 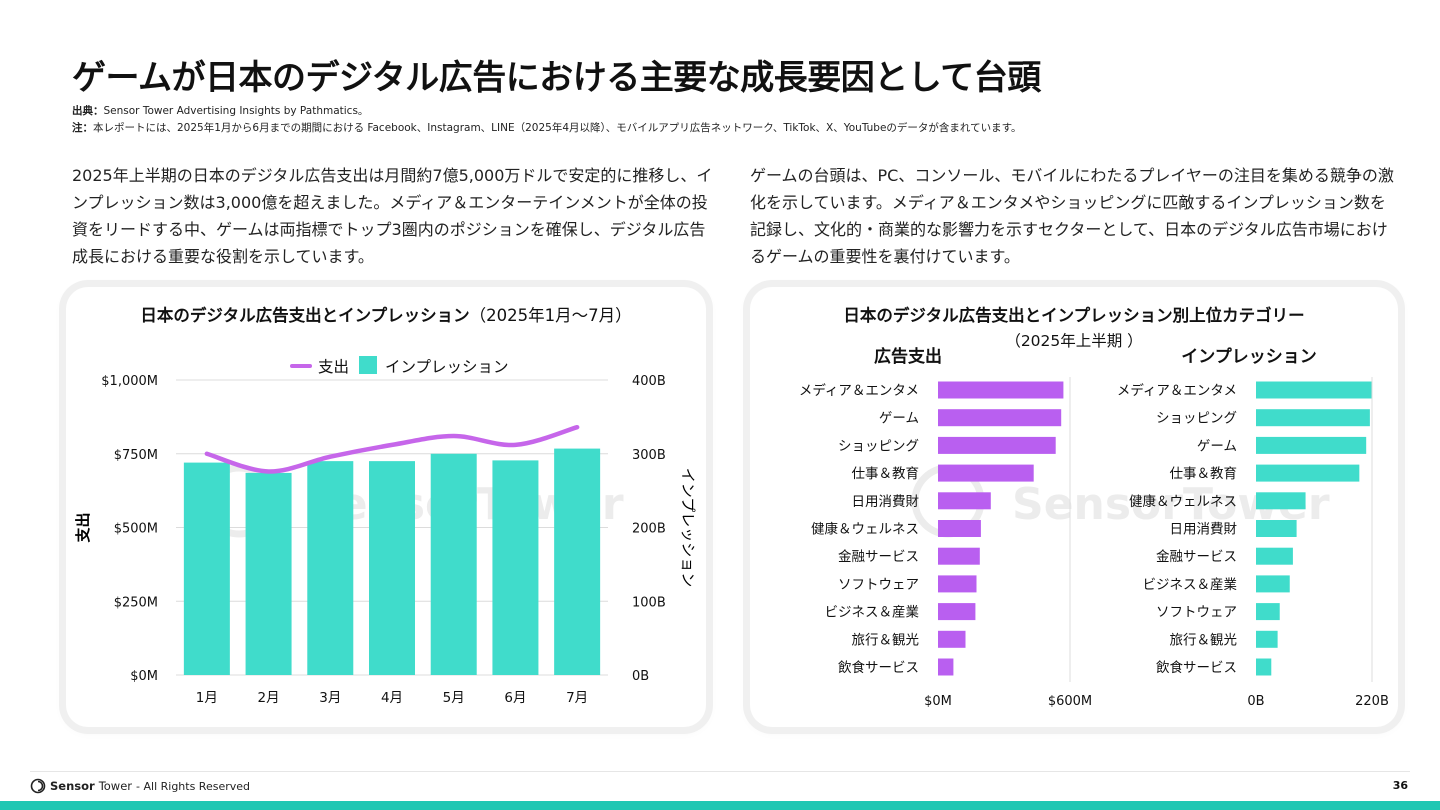 I want to click on x-tick-label: 2月, so click(x=269, y=698).